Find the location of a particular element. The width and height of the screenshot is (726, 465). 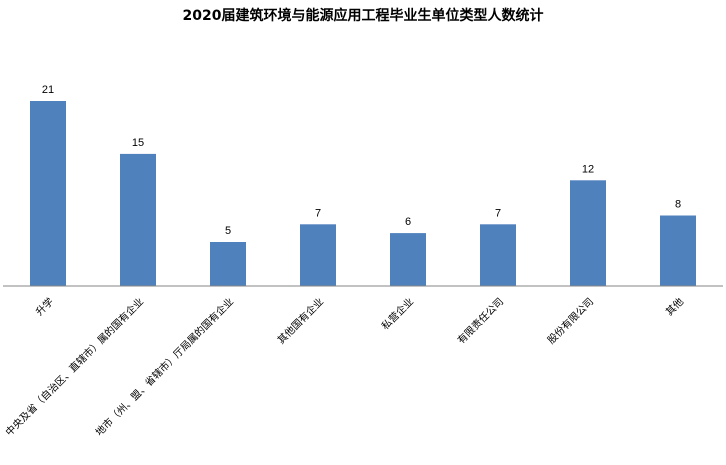

data-label-4: 7 is located at coordinates (318, 213).